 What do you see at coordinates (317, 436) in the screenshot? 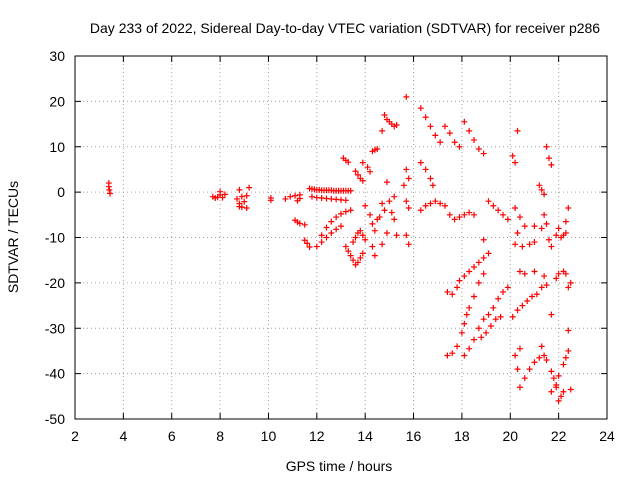
I see `x-tick-label: 12` at bounding box center [317, 436].